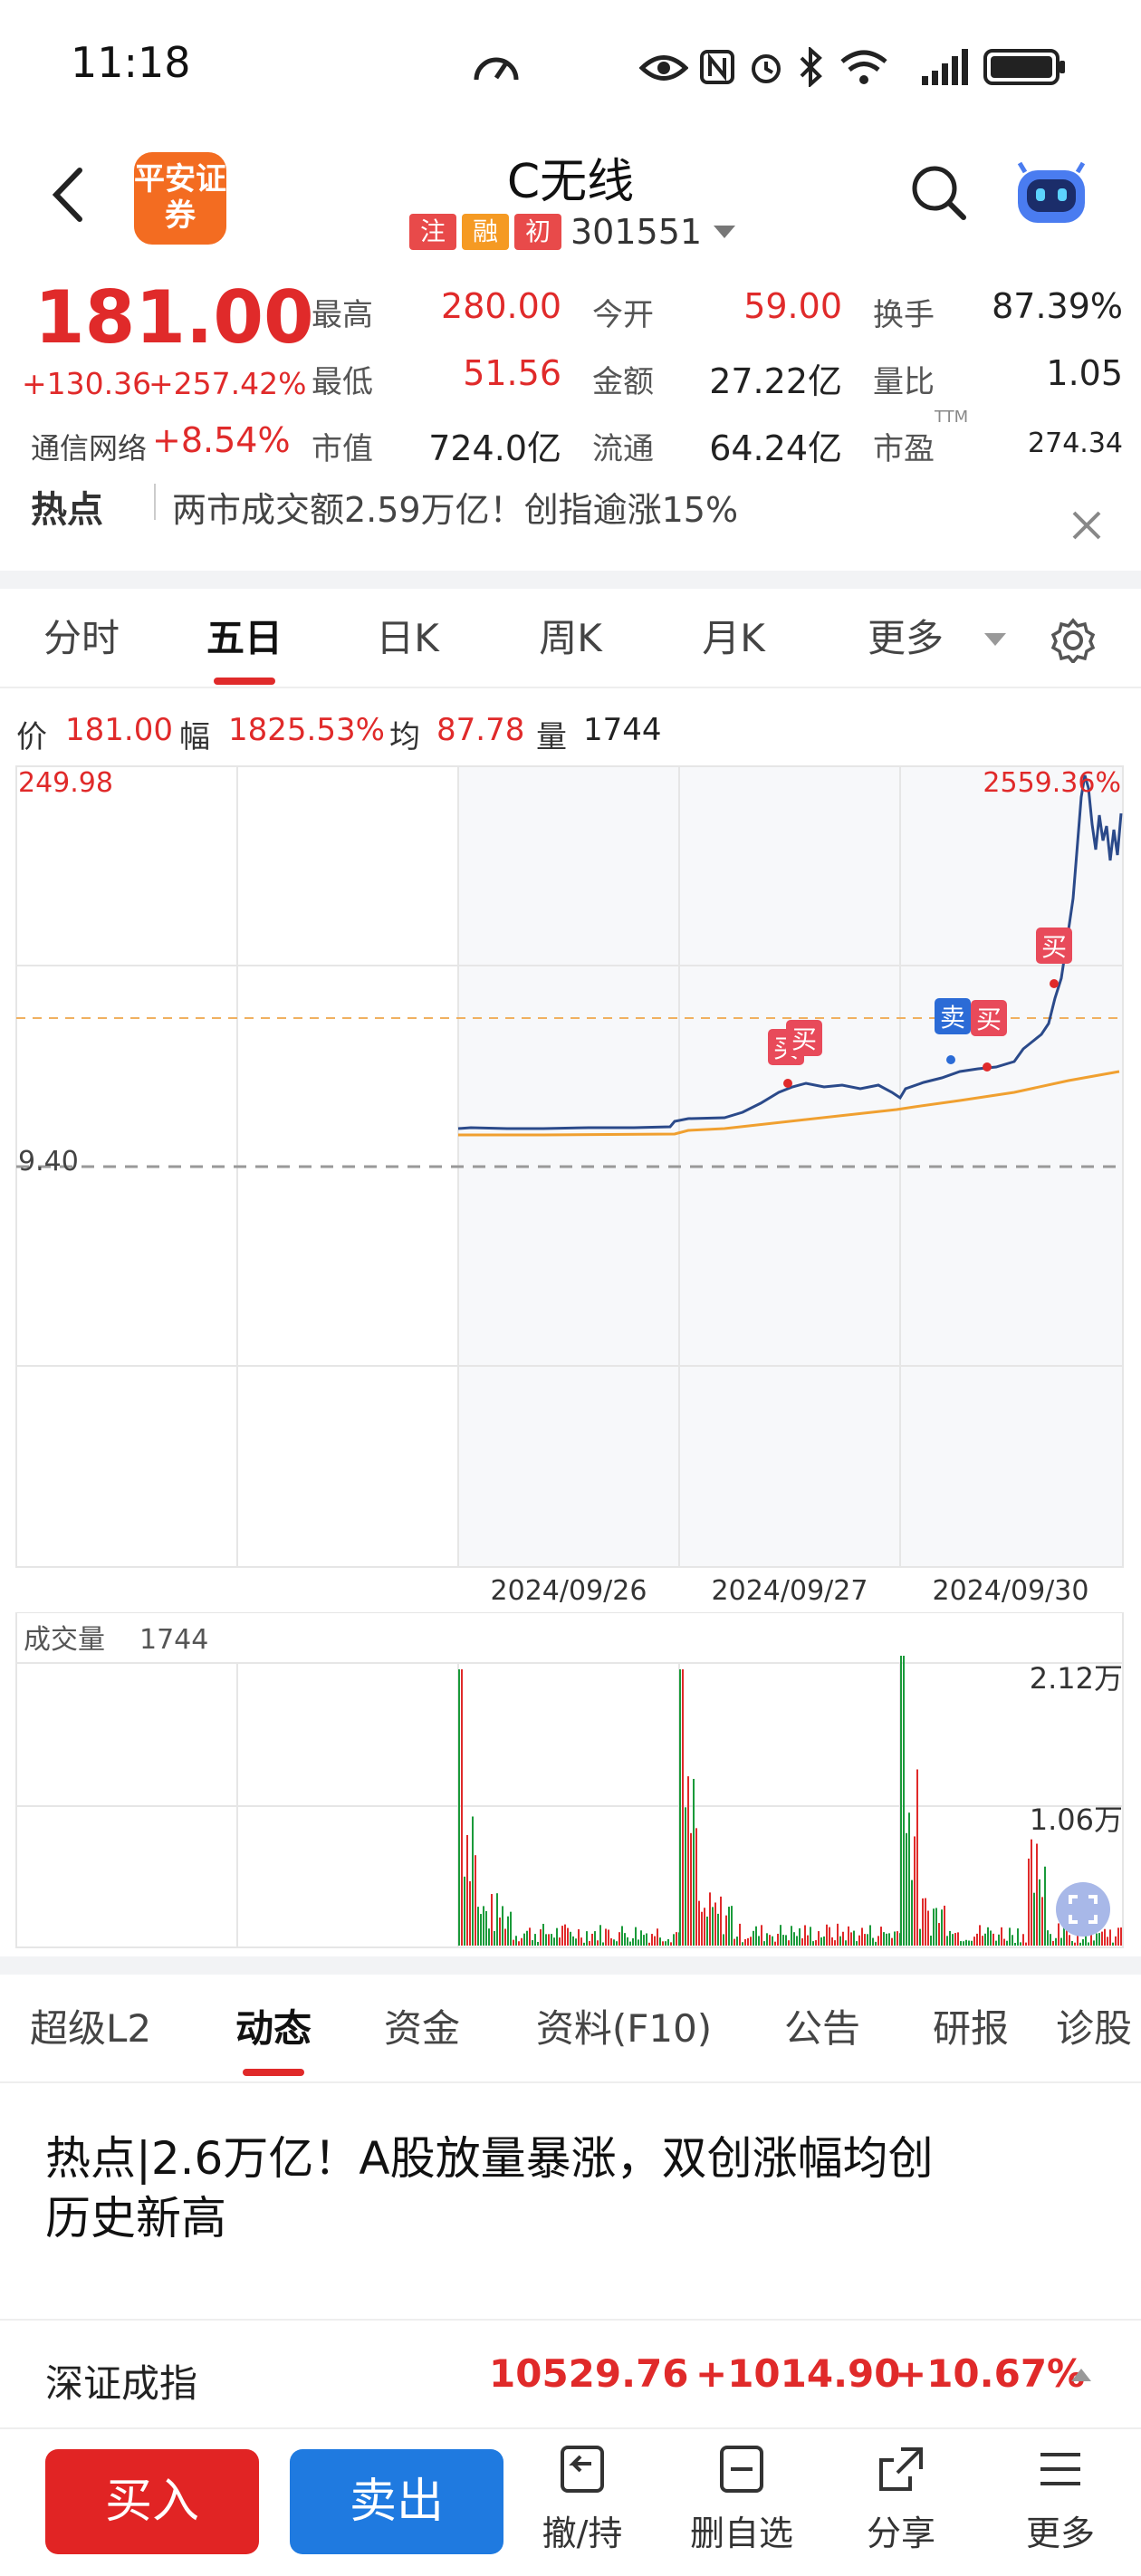 The image size is (1141, 2576). I want to click on index-pct: +10.67%, so click(990, 2373).